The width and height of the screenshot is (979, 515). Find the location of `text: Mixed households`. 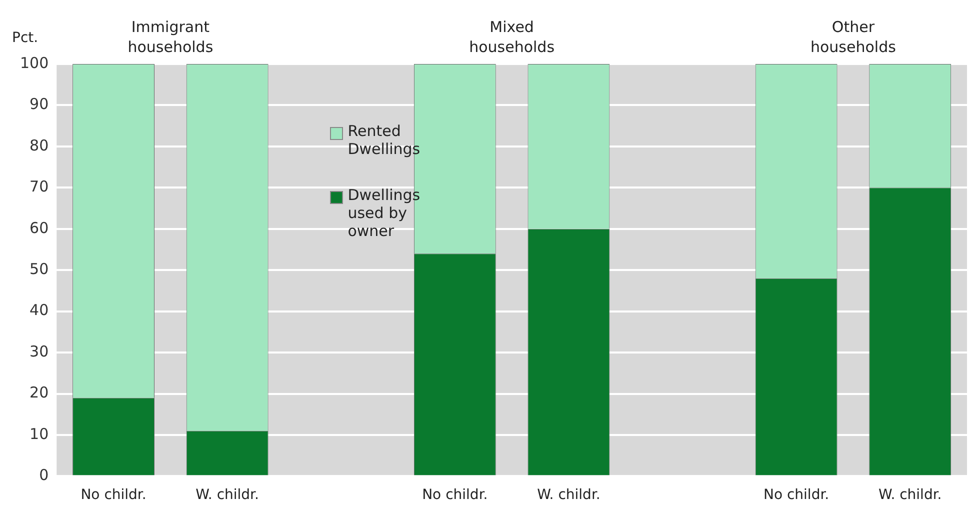

text: Mixed households is located at coordinates (512, 37).